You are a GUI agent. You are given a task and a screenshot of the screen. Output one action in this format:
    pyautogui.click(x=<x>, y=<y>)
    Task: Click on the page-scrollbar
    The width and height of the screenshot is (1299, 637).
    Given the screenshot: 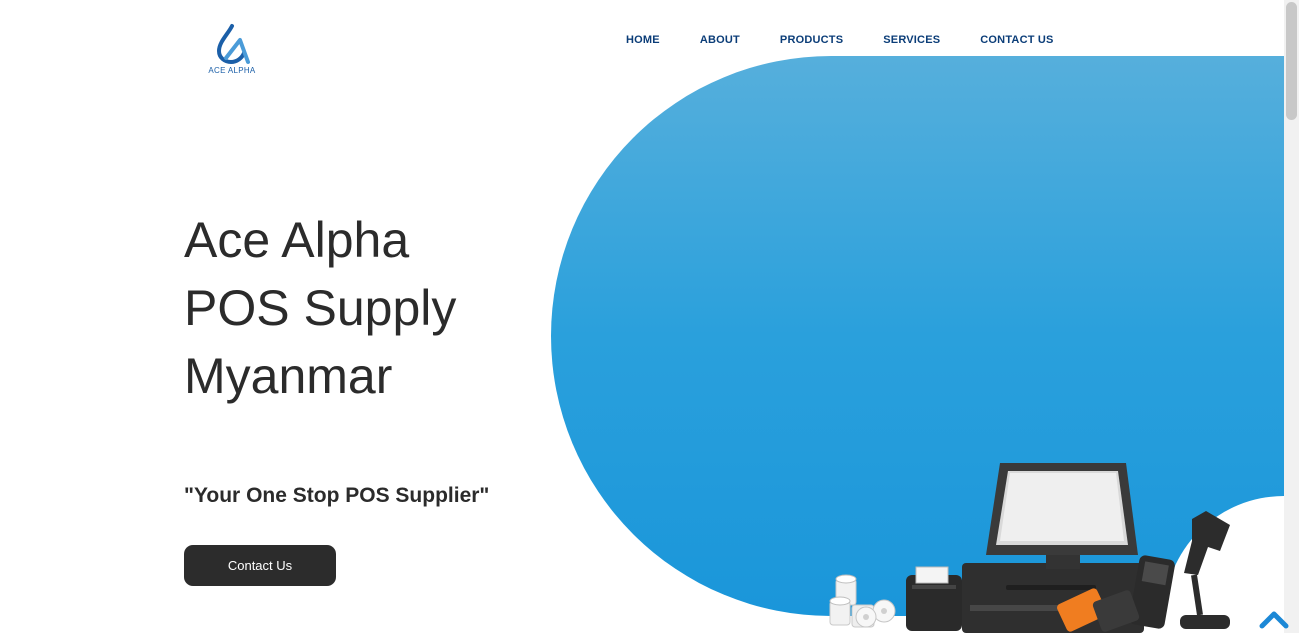 What is the action you would take?
    pyautogui.click(x=1291, y=316)
    